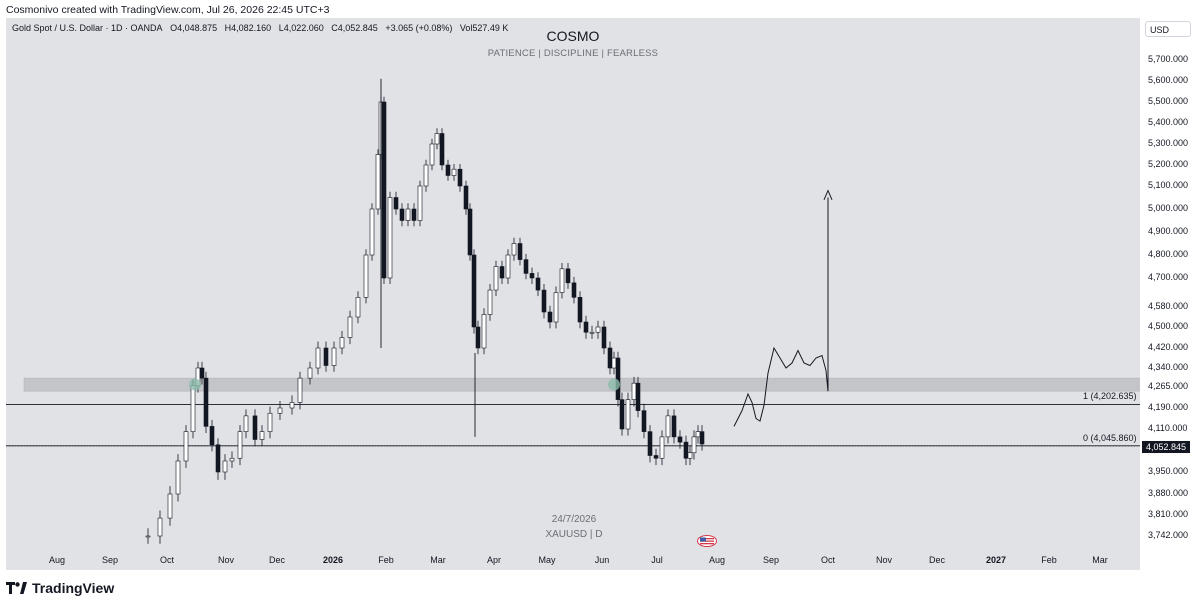 Image resolution: width=1200 pixels, height=607 pixels. What do you see at coordinates (573, 53) in the screenshot?
I see `watermark-subtitle: PATIENCE | DISCIPLINE | FEARLESS` at bounding box center [573, 53].